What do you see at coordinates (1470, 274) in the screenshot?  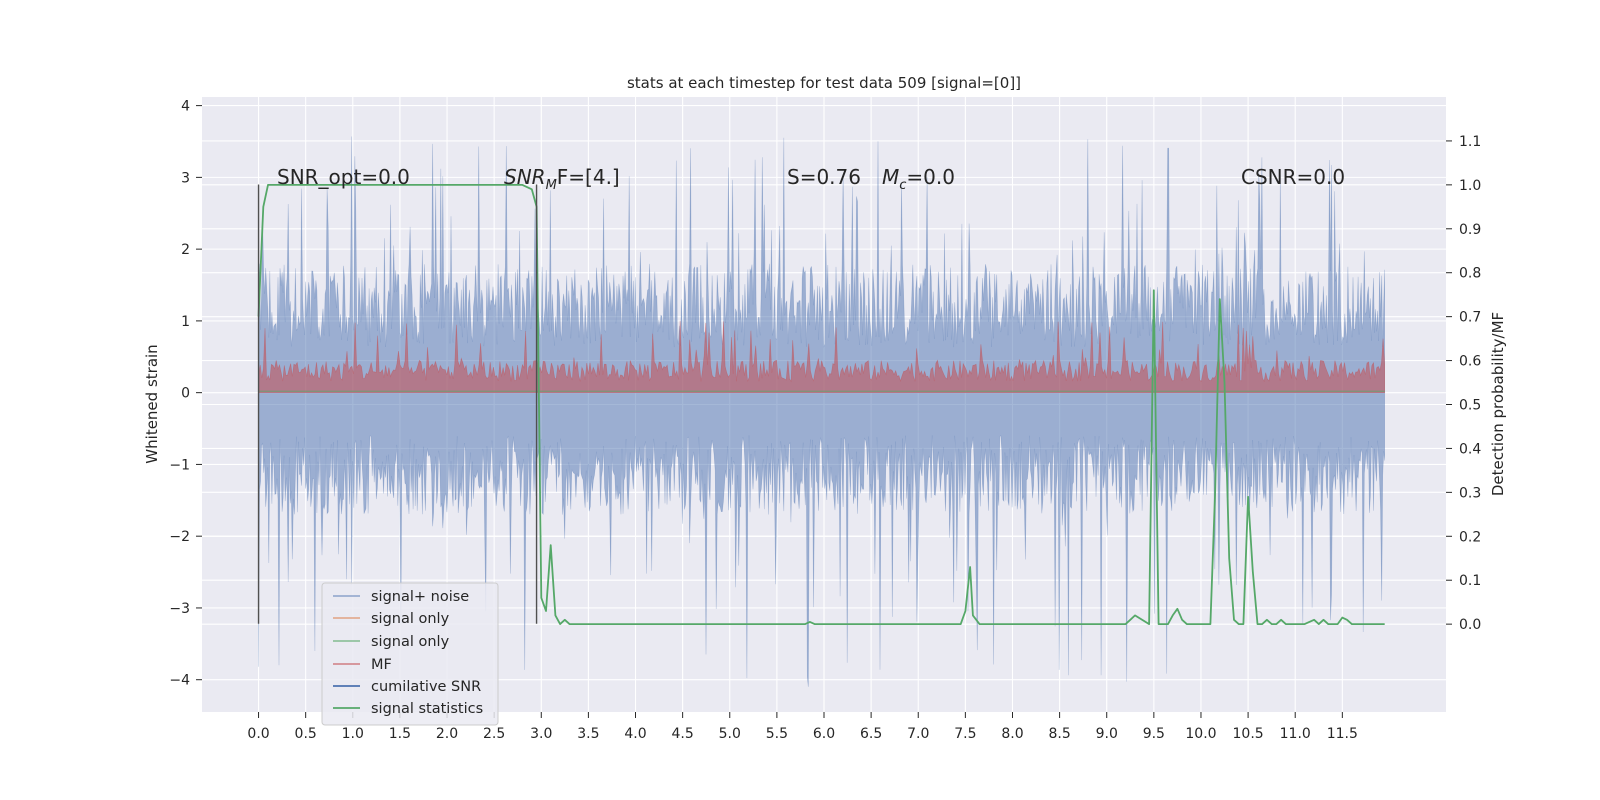 I see `y-tick-label-right-3: 0.8` at bounding box center [1470, 274].